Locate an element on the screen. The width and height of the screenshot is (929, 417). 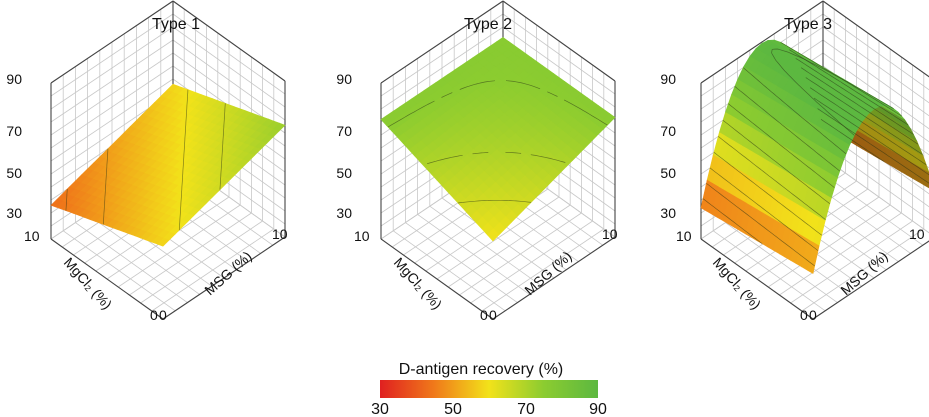
panel-title: Type 2 is located at coordinates (488, 24).